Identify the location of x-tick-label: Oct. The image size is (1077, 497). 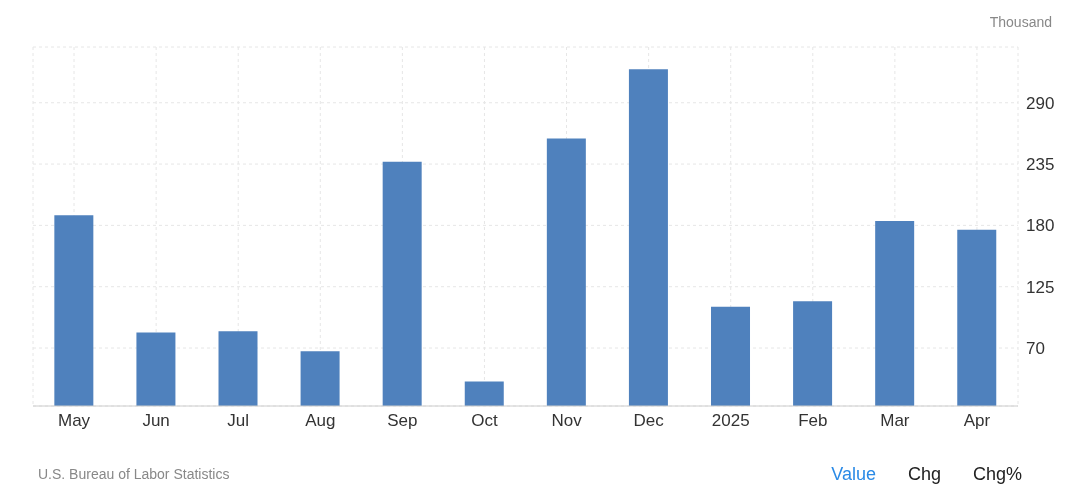
(484, 421).